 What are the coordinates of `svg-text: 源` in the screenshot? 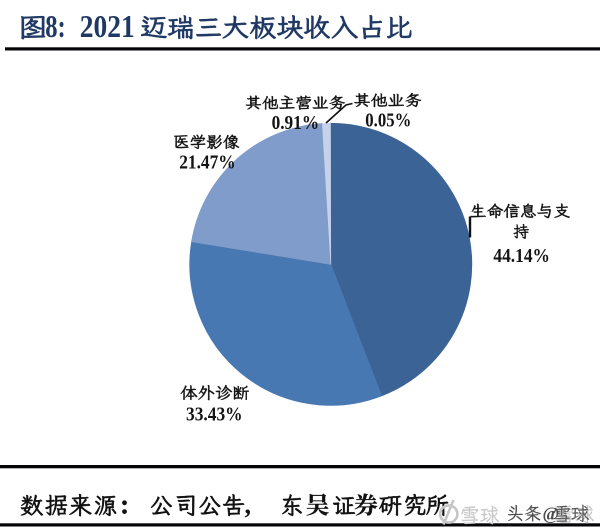 It's located at (106, 505).